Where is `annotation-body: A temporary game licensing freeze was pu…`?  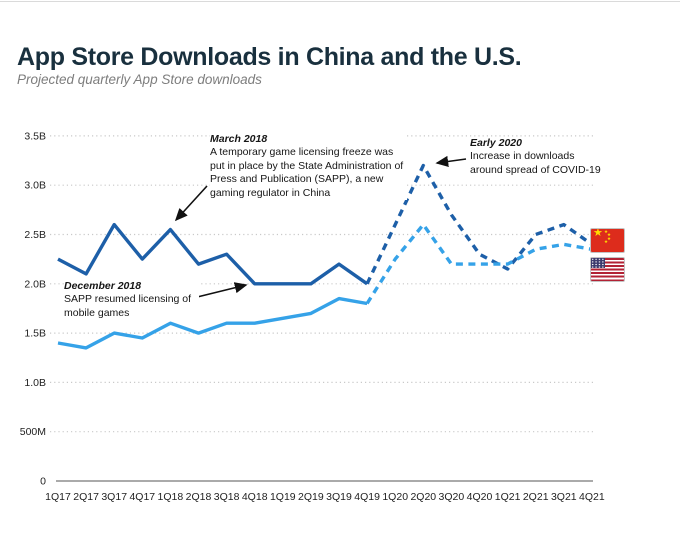 annotation-body: A temporary game licensing freeze was pu… is located at coordinates (307, 172).